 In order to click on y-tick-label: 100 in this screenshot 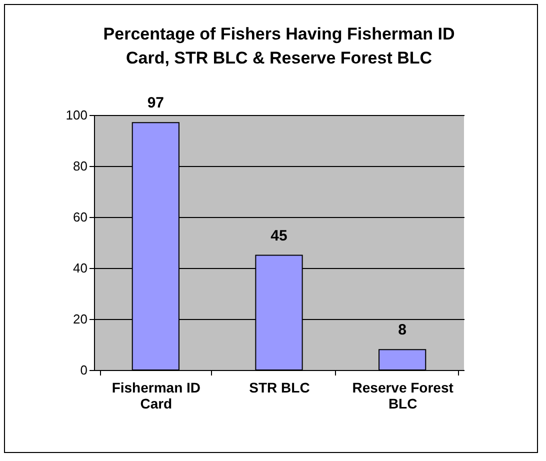, I will do `click(77, 115)`.